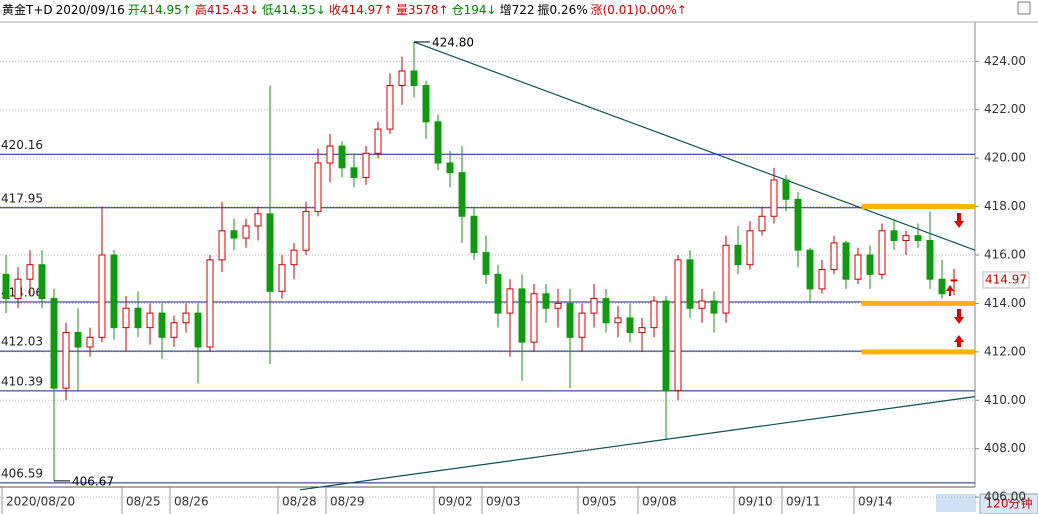 The image size is (1038, 514). Describe the element at coordinates (27, 9) in the screenshot. I see `header-item: 黄金T+D` at that location.